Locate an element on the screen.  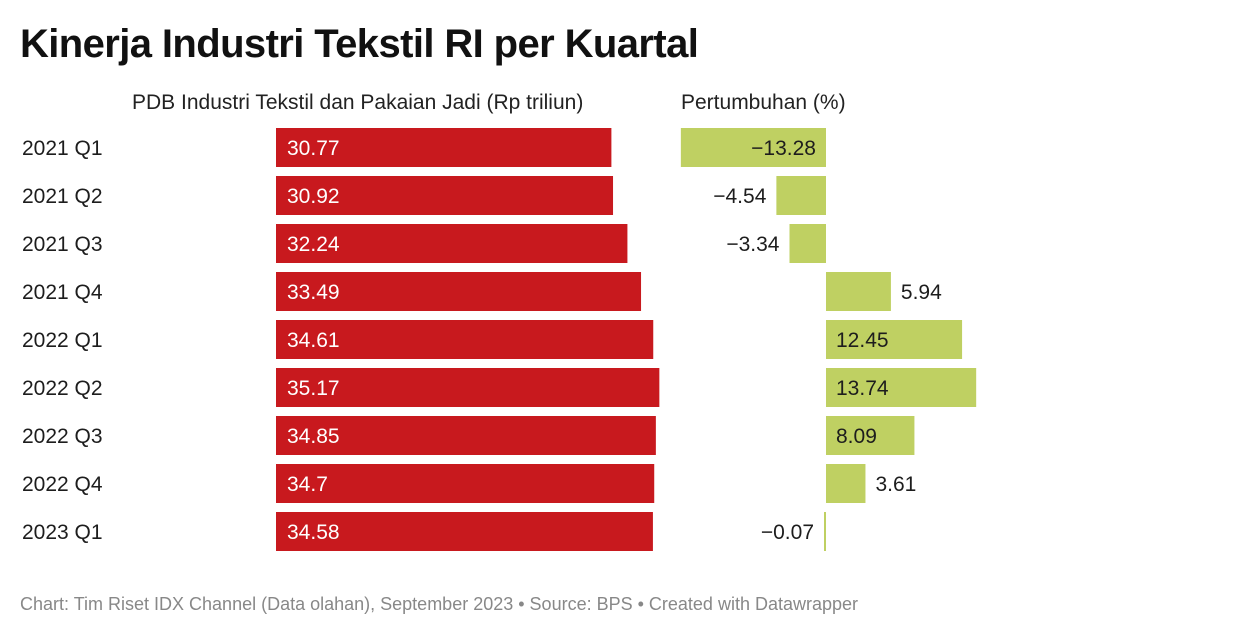
category-label: 2021 Q1 is located at coordinates (62, 148).